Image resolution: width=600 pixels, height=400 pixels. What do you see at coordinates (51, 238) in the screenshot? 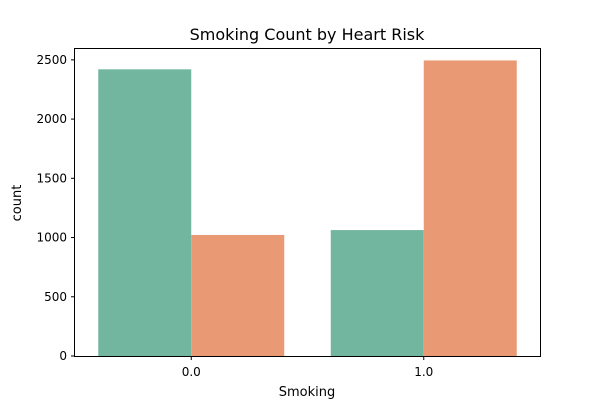
I see `y-tick-label: 1000` at bounding box center [51, 238].